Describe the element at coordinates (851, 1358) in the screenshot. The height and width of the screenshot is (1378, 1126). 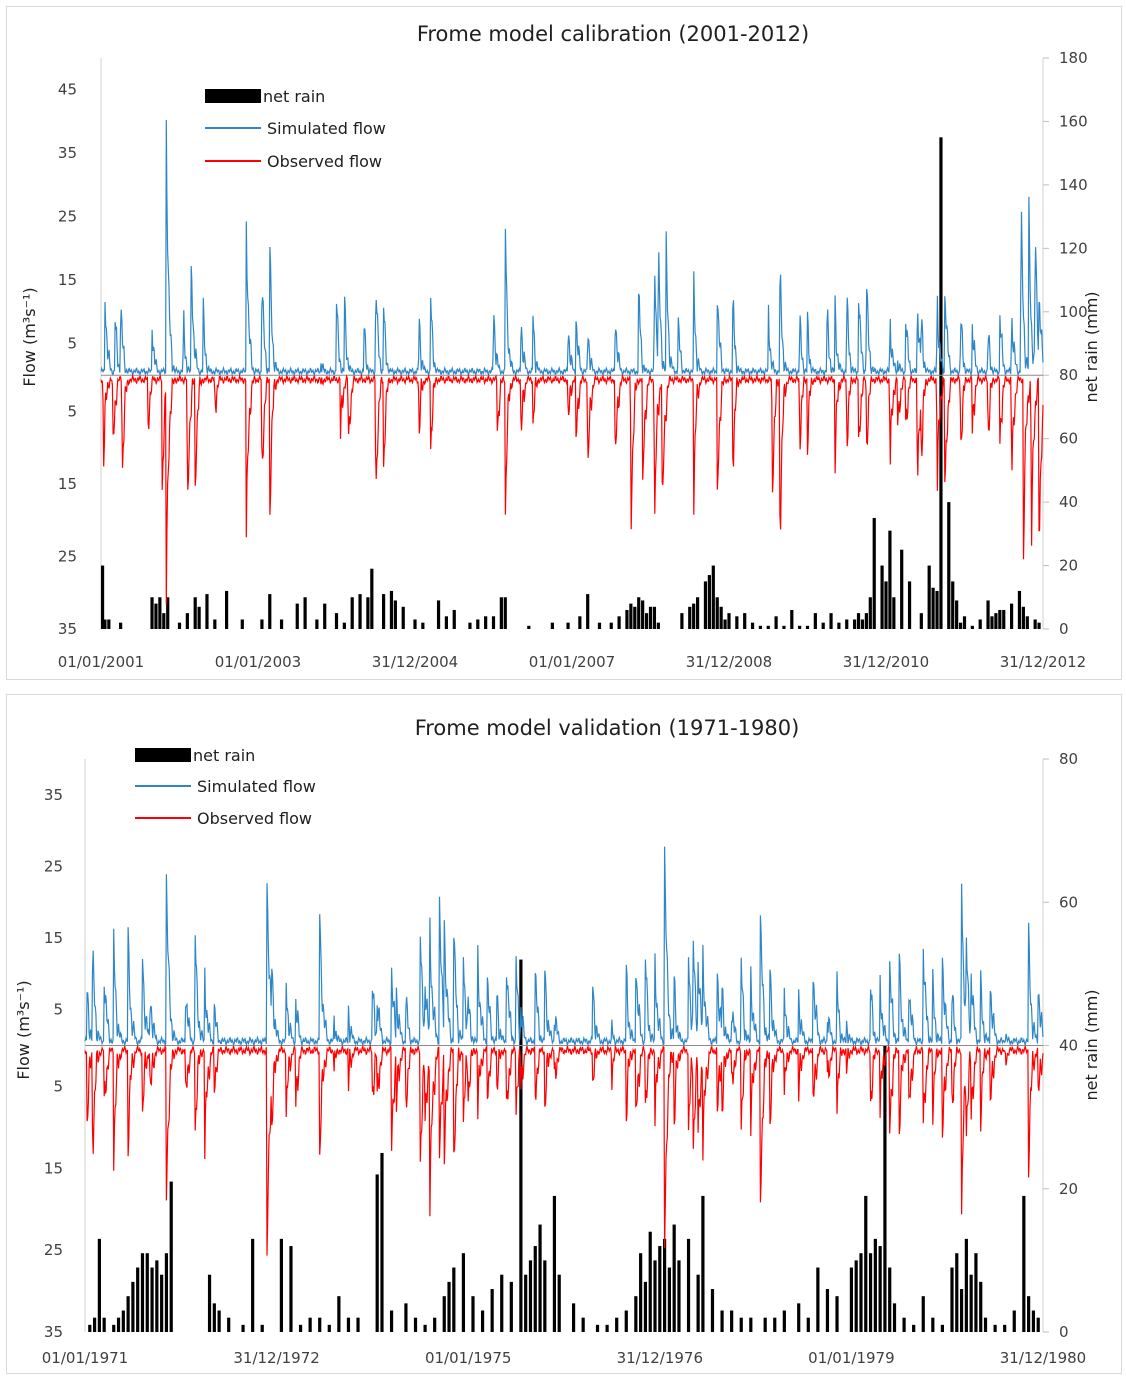
I see `x-tick-label: 01/01/1979` at that location.